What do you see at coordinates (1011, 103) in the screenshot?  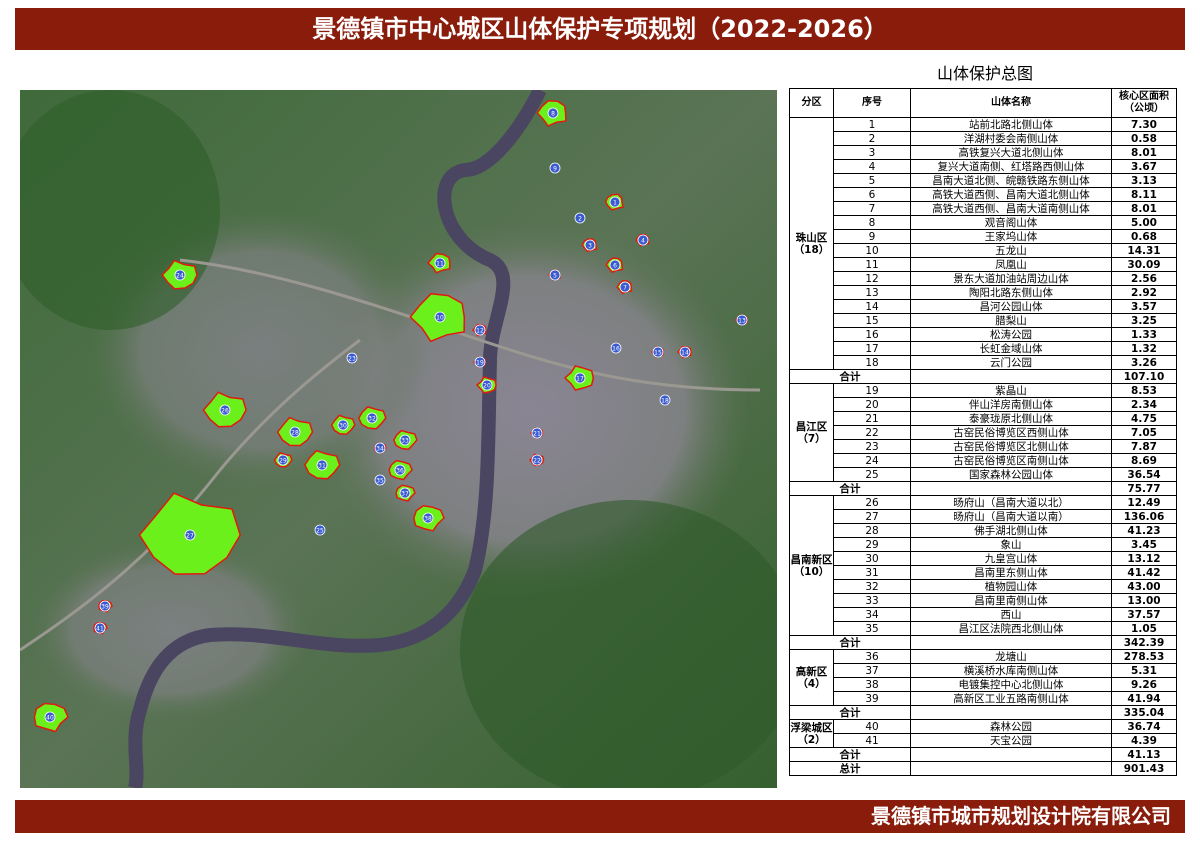 I see `column-header: 山体名称` at bounding box center [1011, 103].